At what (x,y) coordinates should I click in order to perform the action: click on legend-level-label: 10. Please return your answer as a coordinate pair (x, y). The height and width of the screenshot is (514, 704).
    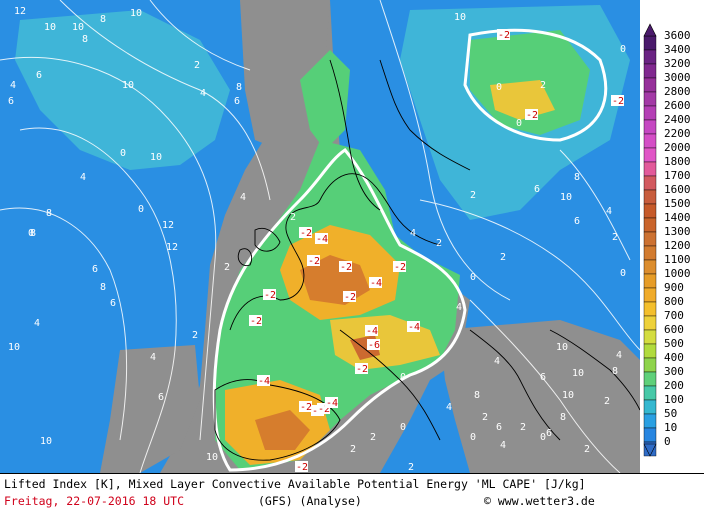
    Looking at the image, I should click on (671, 427).